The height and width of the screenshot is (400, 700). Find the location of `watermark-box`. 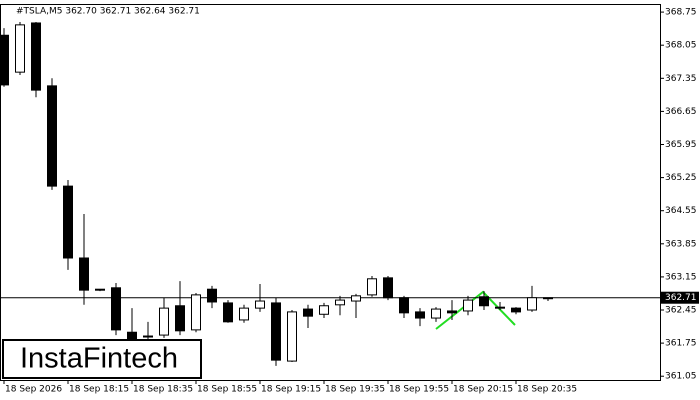

watermark-box is located at coordinates (102, 359).